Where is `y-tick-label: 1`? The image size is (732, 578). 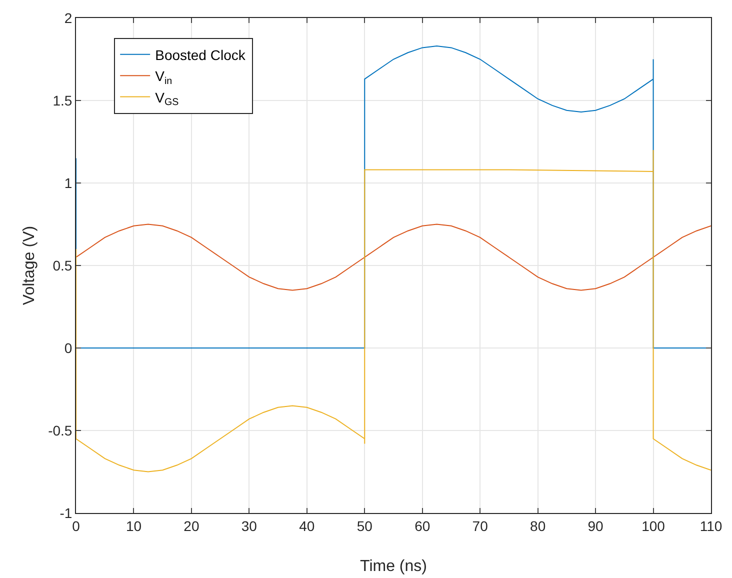
y-tick-label: 1 is located at coordinates (68, 182).